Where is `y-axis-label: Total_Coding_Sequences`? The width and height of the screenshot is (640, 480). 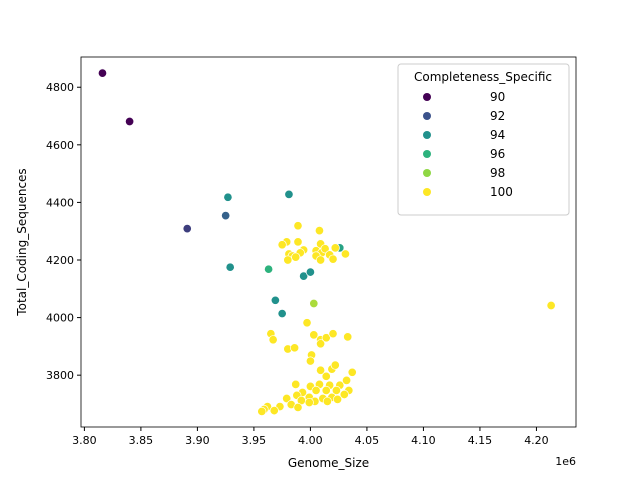
y-axis-label: Total_Coding_Sequences is located at coordinates (22, 242).